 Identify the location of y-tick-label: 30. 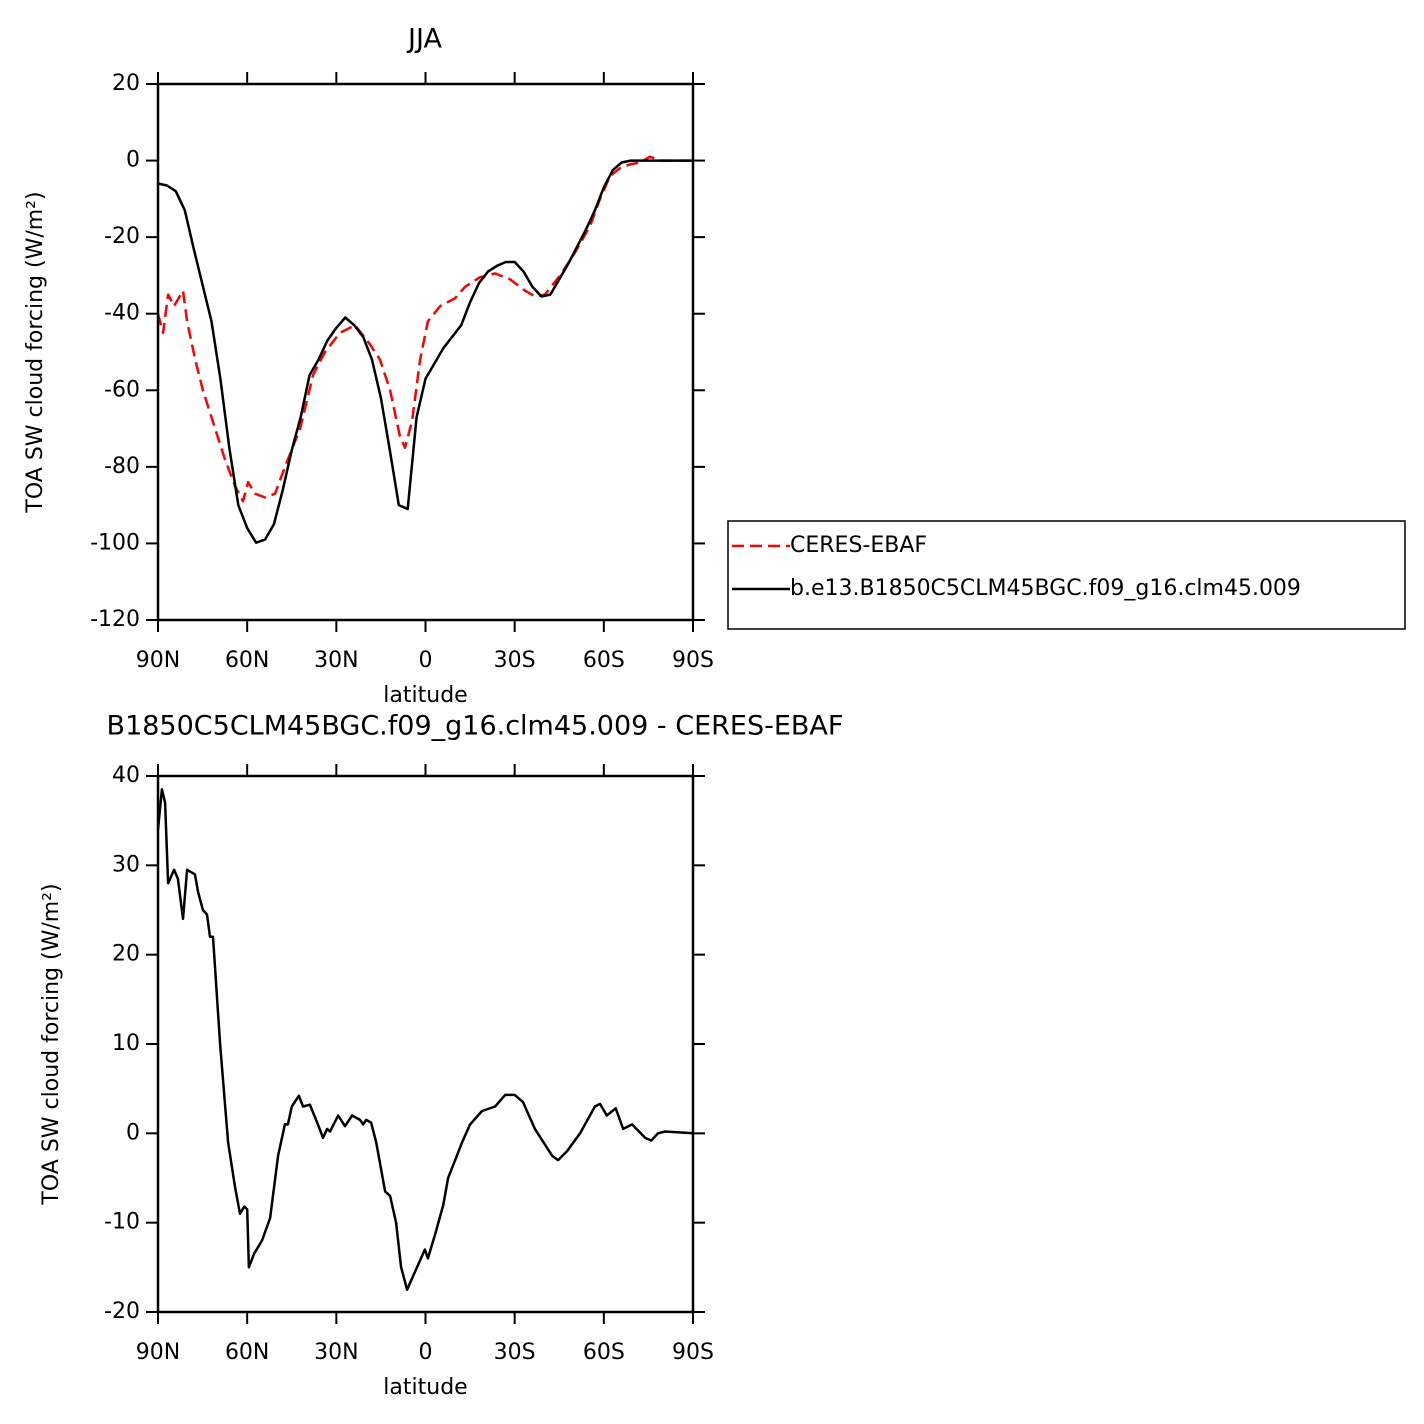
(126, 864).